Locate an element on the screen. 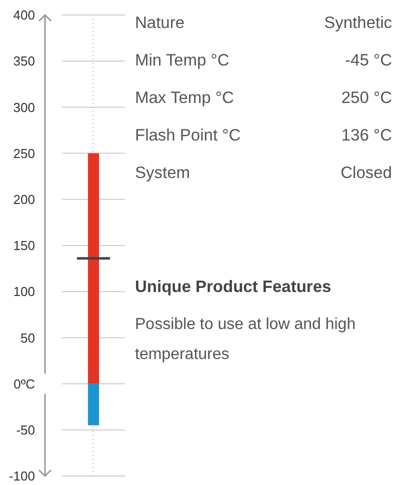 The width and height of the screenshot is (420, 485). y-tick-label: 400 is located at coordinates (24, 15).